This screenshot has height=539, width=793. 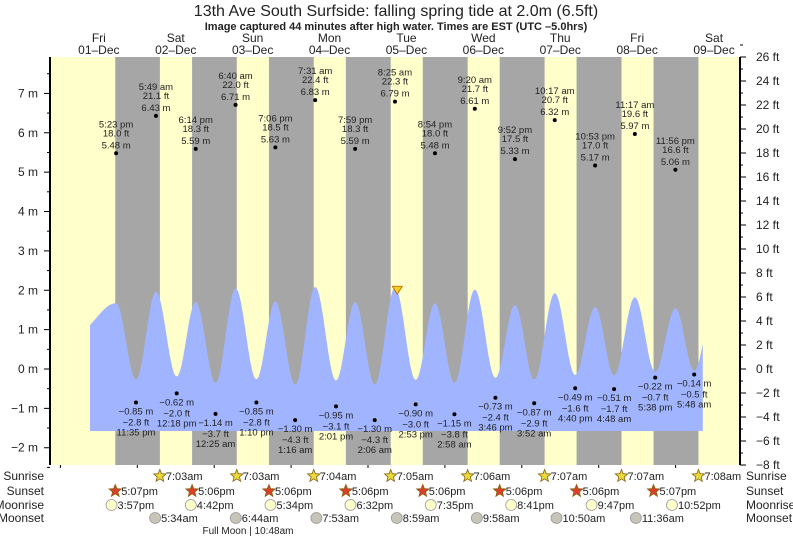 What do you see at coordinates (454, 423) in the screenshot?
I see `low-tide-m: −1.15 m` at bounding box center [454, 423].